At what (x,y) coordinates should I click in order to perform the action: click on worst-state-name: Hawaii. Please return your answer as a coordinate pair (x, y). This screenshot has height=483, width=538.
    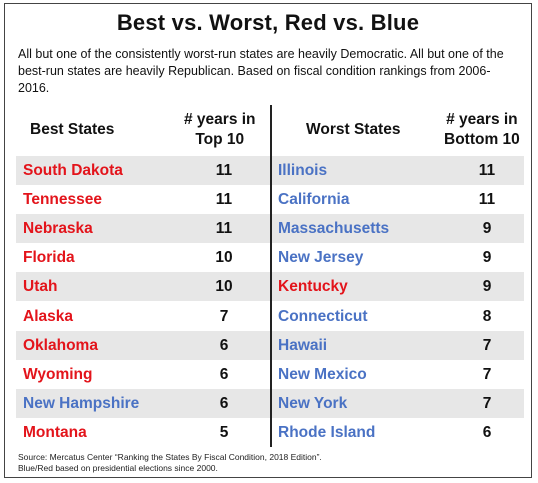
    Looking at the image, I should click on (303, 345).